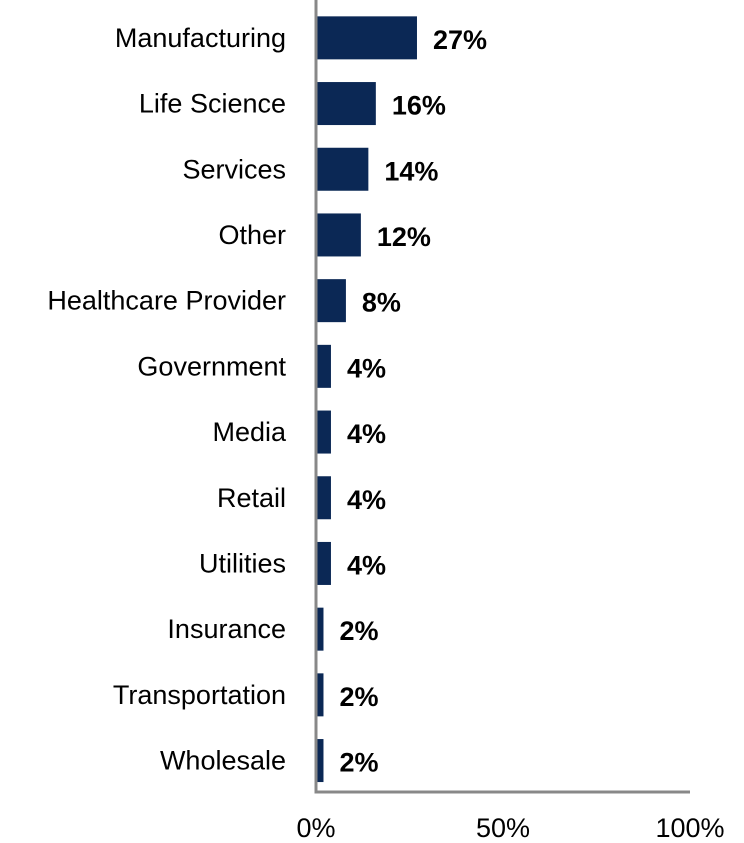  I want to click on value-label: 16%, so click(419, 106).